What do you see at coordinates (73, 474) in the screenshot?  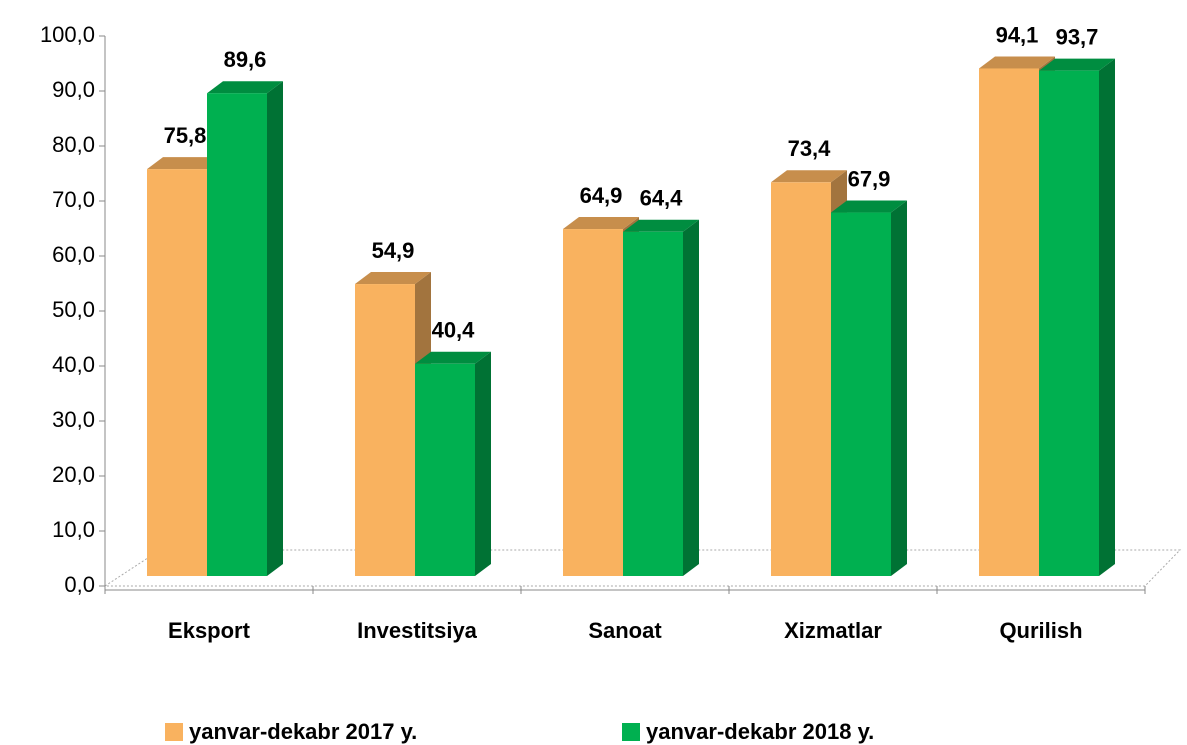 I see `y-tick-label: 20,0` at bounding box center [73, 474].